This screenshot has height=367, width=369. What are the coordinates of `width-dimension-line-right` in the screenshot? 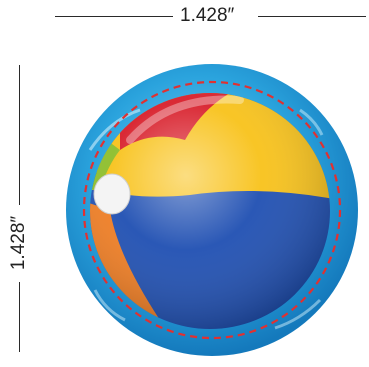 It's located at (312, 16).